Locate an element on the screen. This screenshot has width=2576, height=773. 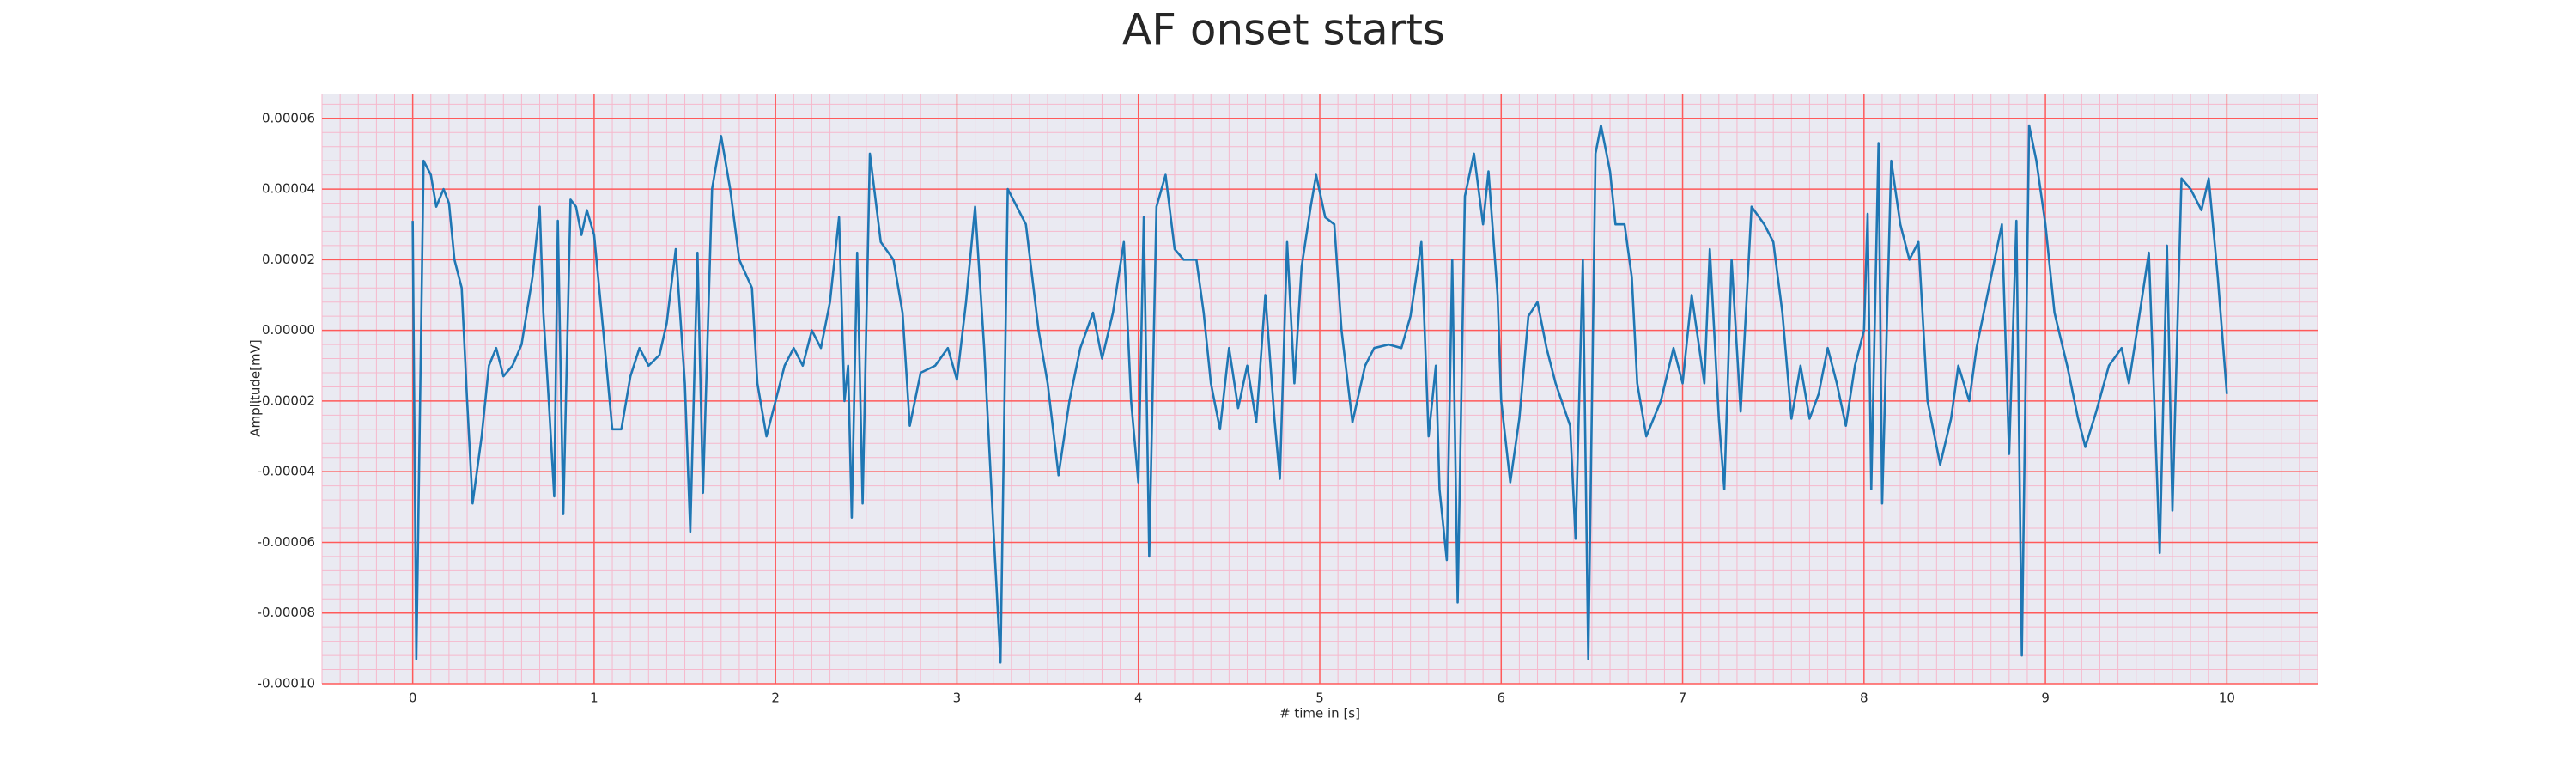
x-tick-label: 3 is located at coordinates (958, 698).